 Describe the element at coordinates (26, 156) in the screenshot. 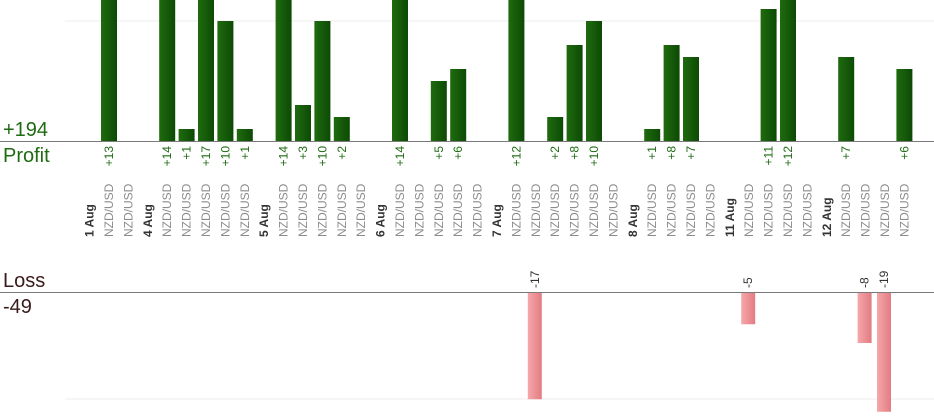

I see `profit-label: Profit` at that location.